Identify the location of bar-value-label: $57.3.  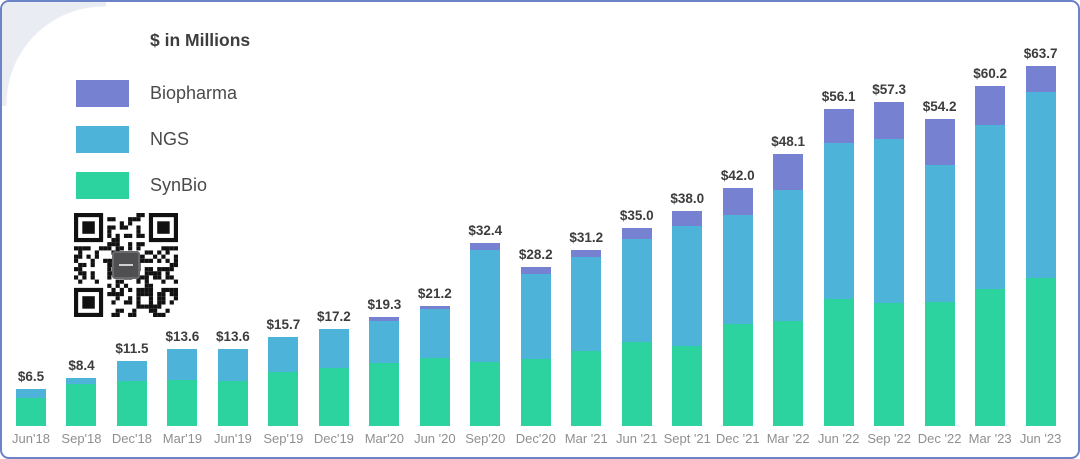
(889, 89).